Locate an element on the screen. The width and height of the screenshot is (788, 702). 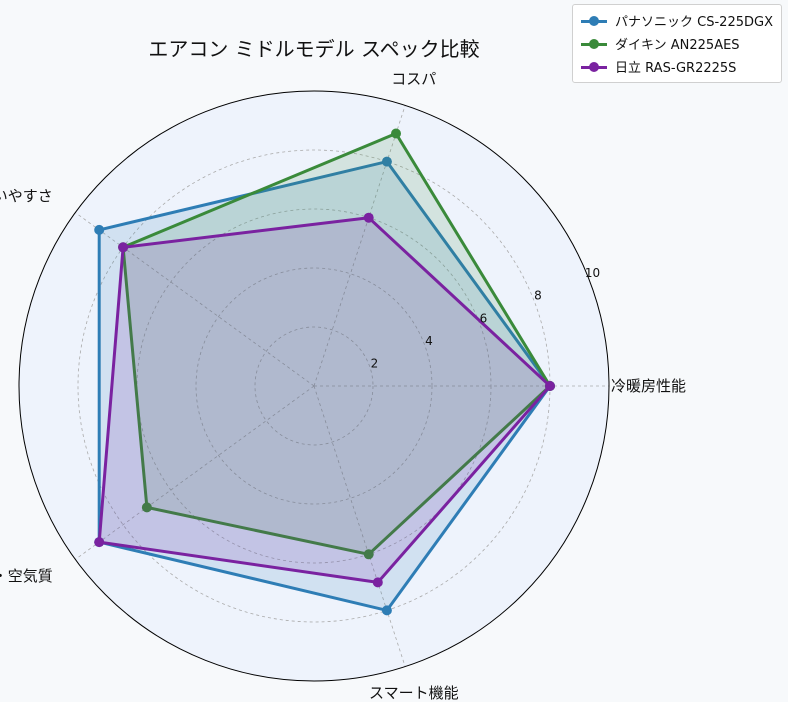
legend-label: ダイキン AN225AES is located at coordinates (677, 45).